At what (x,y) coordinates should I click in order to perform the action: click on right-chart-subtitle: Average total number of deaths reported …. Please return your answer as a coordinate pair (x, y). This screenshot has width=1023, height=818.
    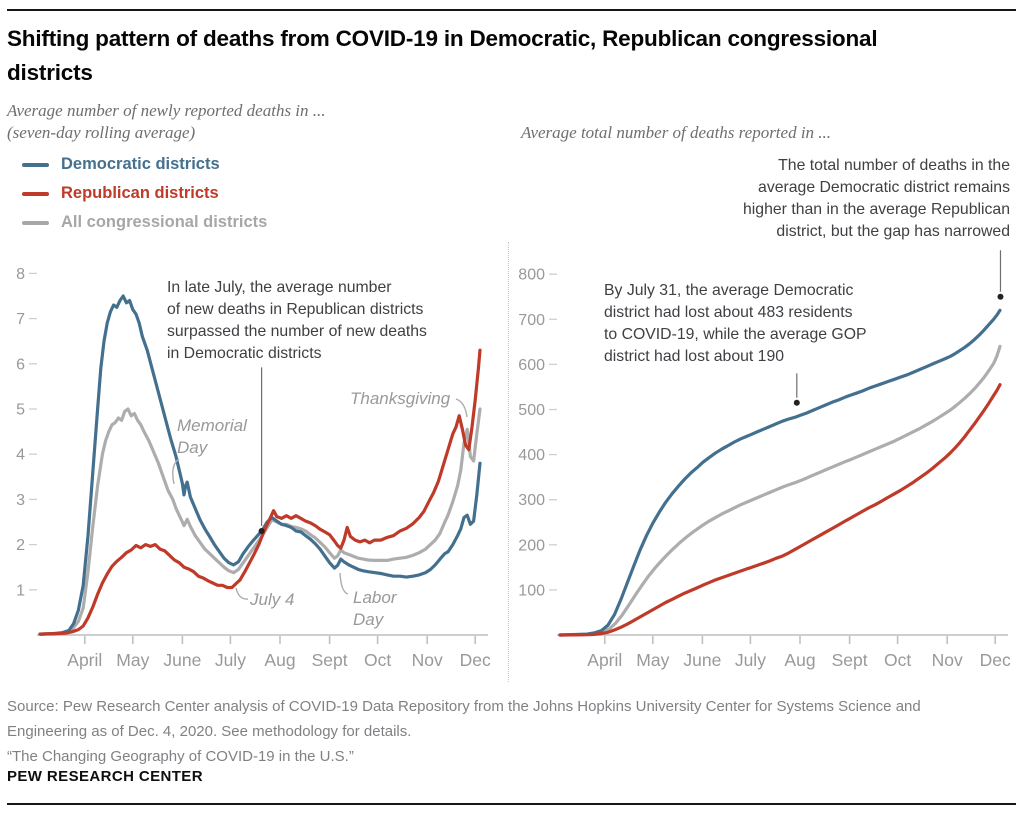
    Looking at the image, I should click on (676, 132).